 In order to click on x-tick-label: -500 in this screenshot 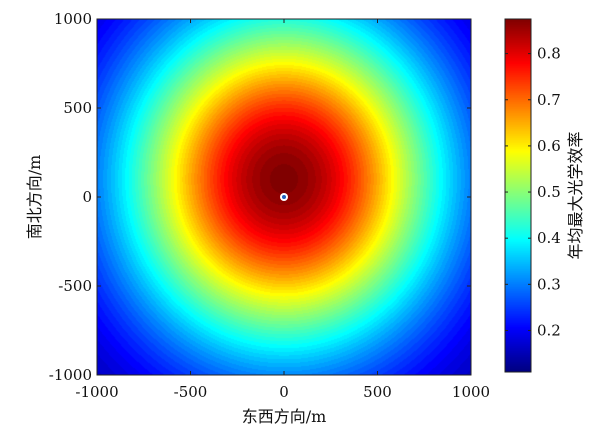, I will do `click(191, 392)`.